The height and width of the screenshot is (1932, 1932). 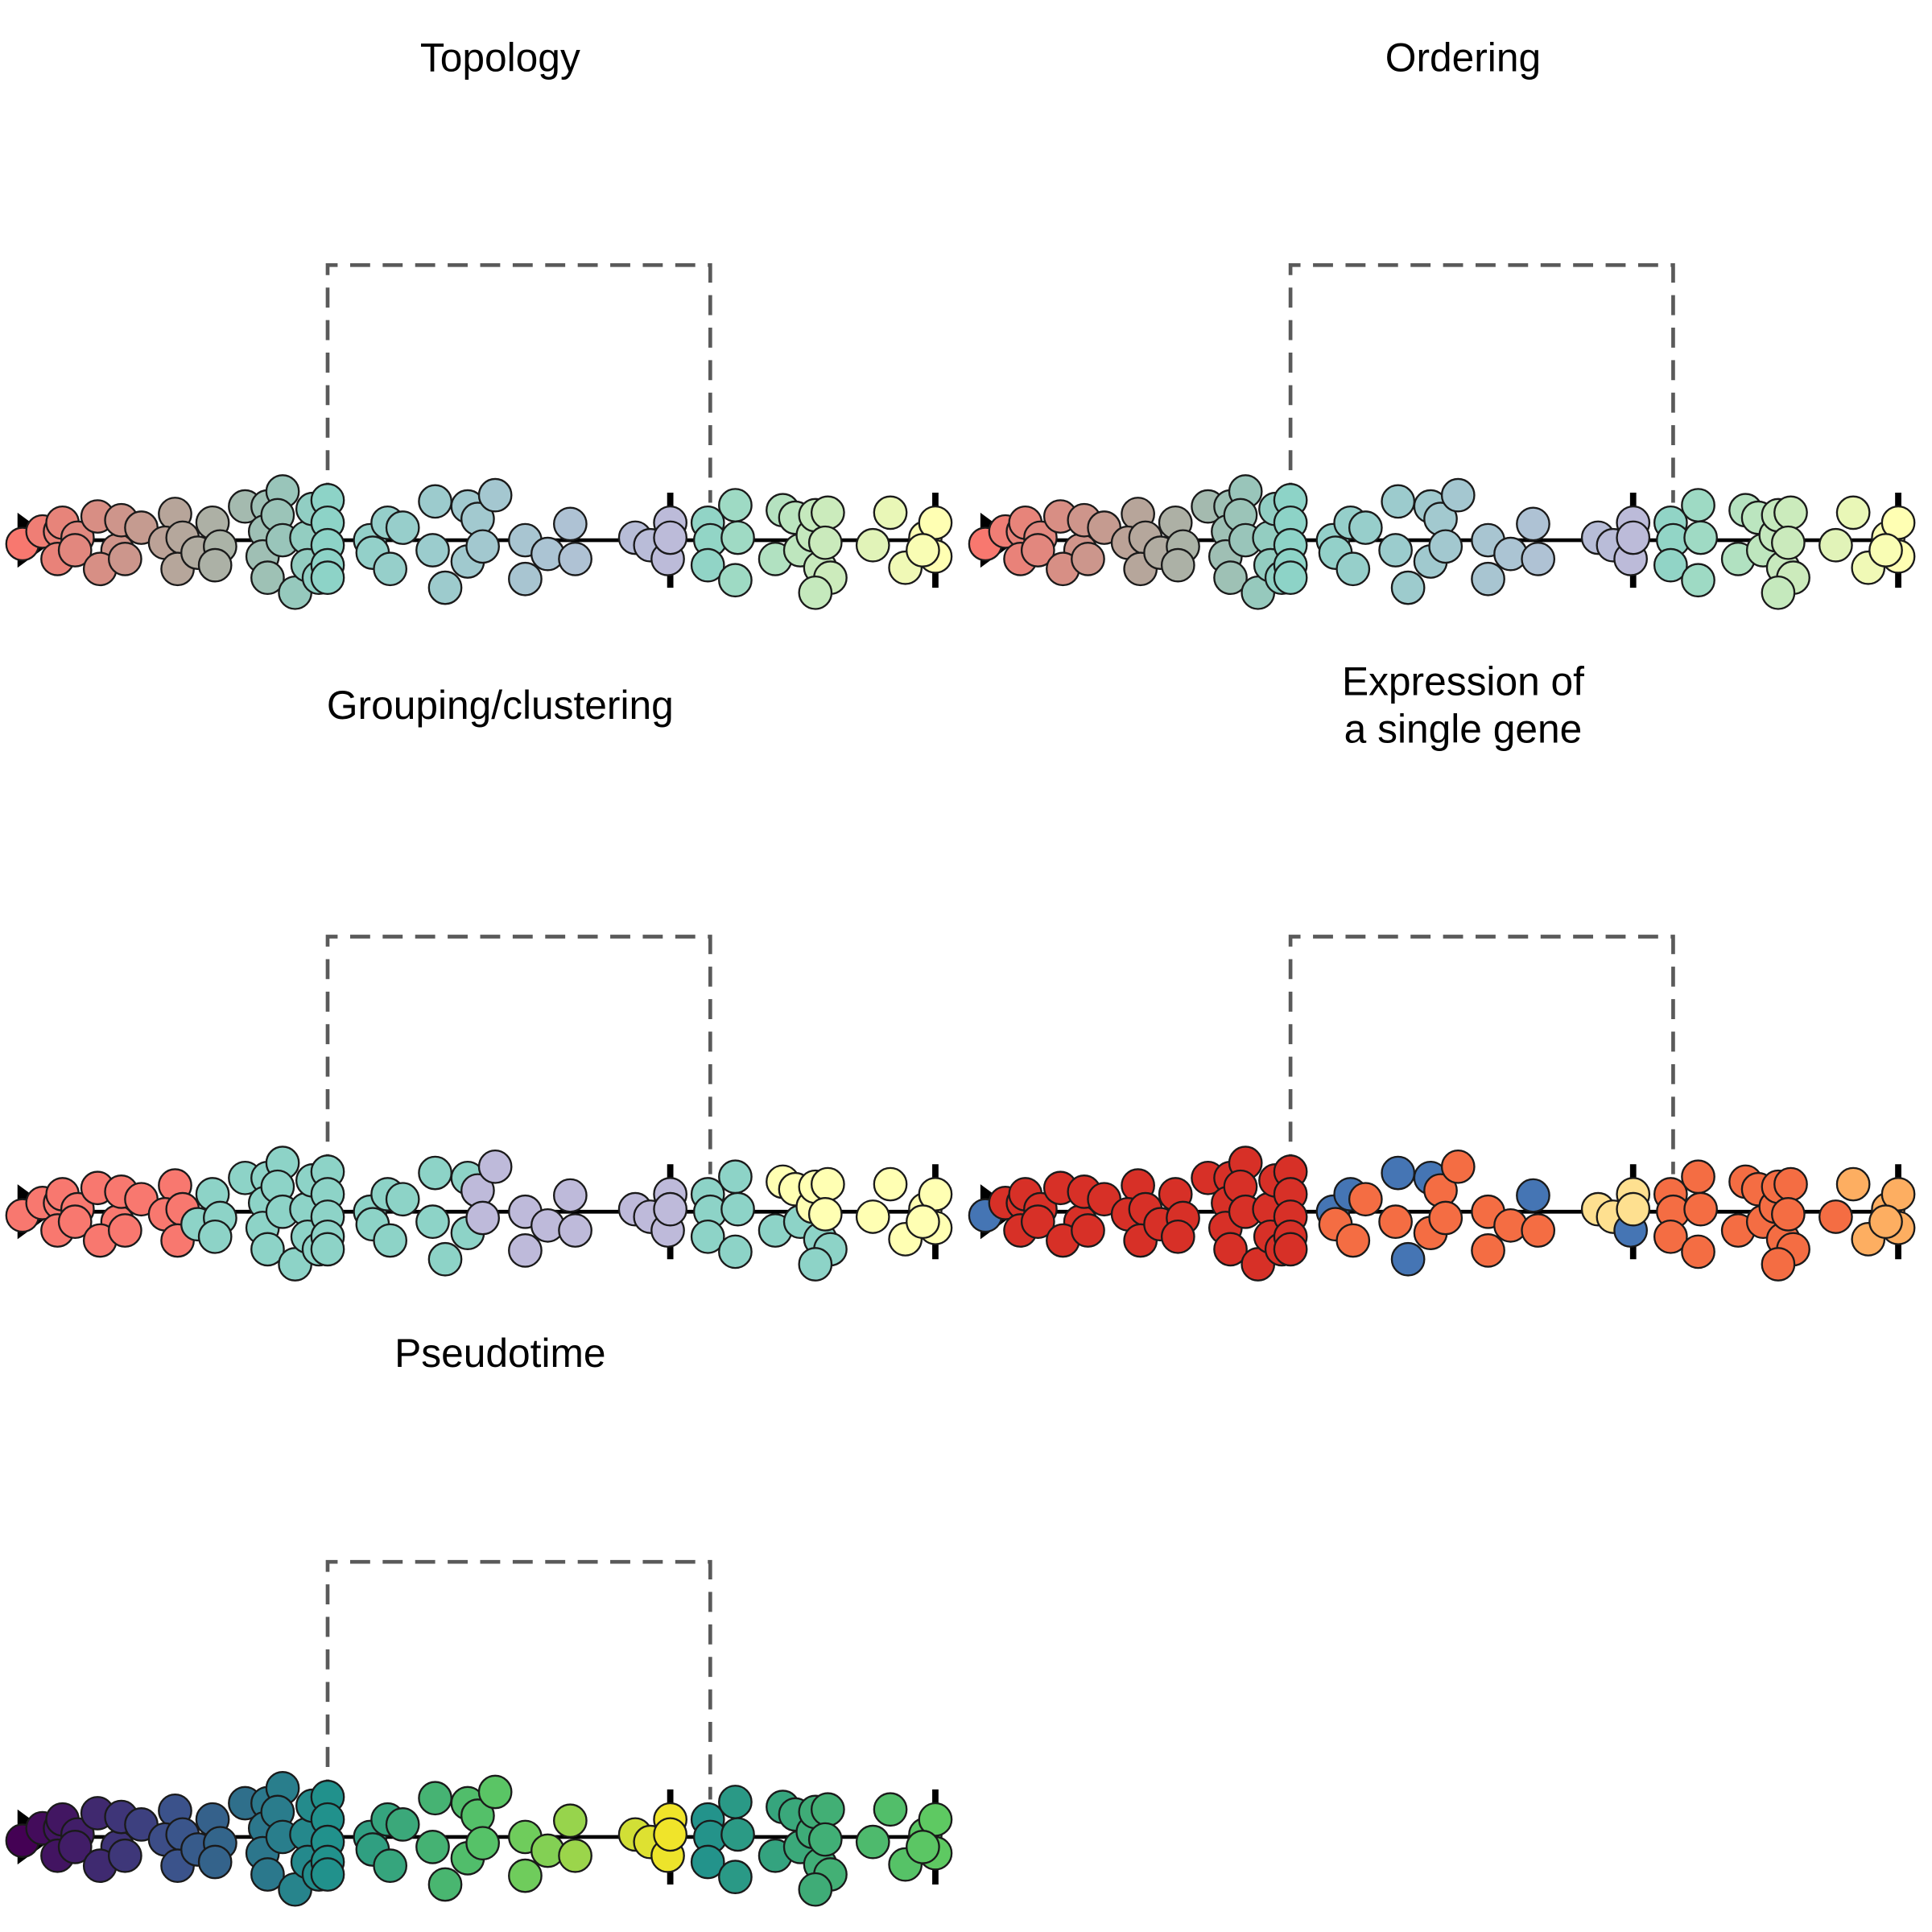 What do you see at coordinates (1463, 57) in the screenshot?
I see `panel-title: Ordering` at bounding box center [1463, 57].